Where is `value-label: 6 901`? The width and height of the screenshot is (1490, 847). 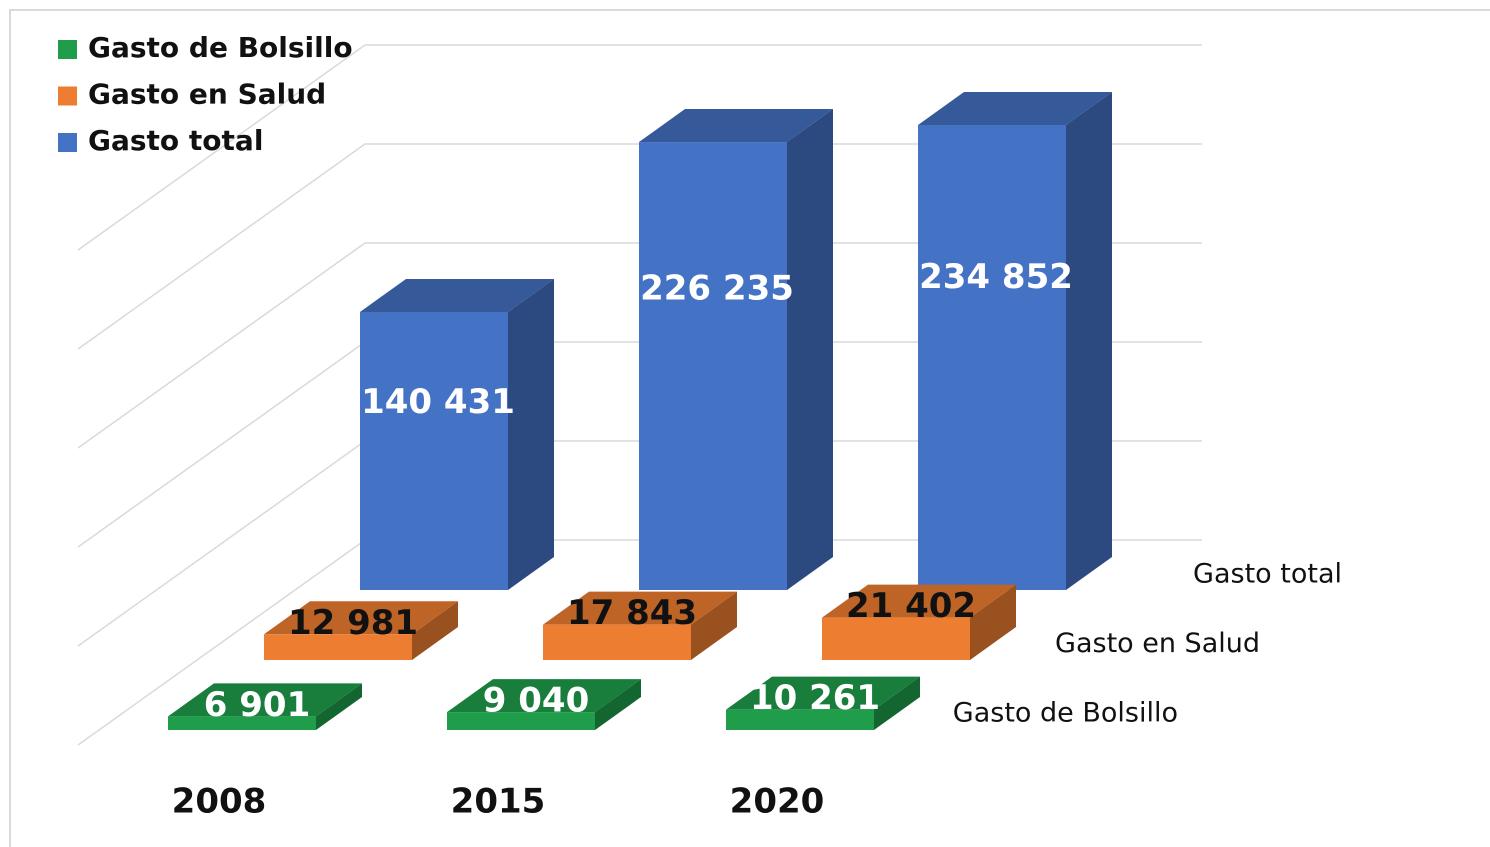
value-label: 6 901 is located at coordinates (257, 705).